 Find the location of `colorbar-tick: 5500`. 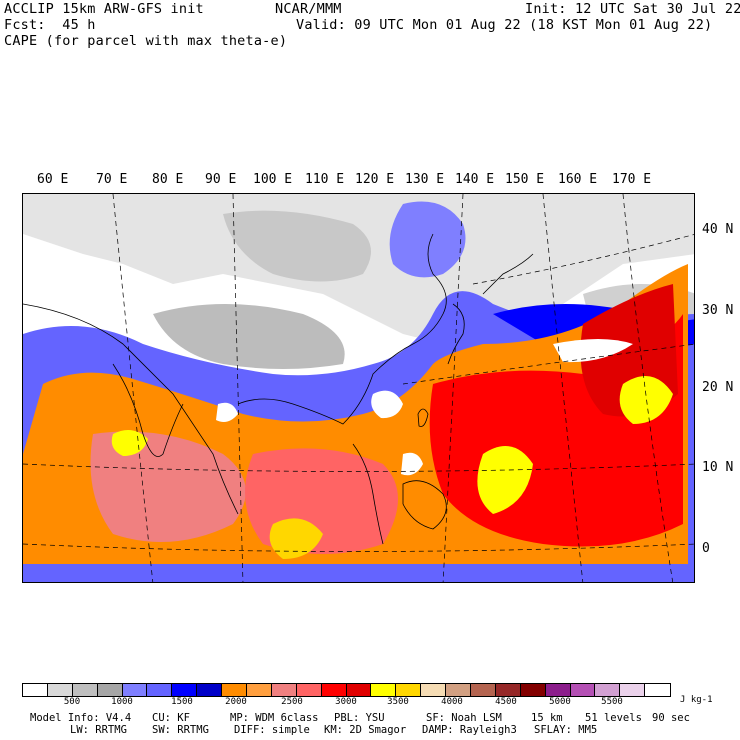

colorbar-tick: 5500 is located at coordinates (612, 702).